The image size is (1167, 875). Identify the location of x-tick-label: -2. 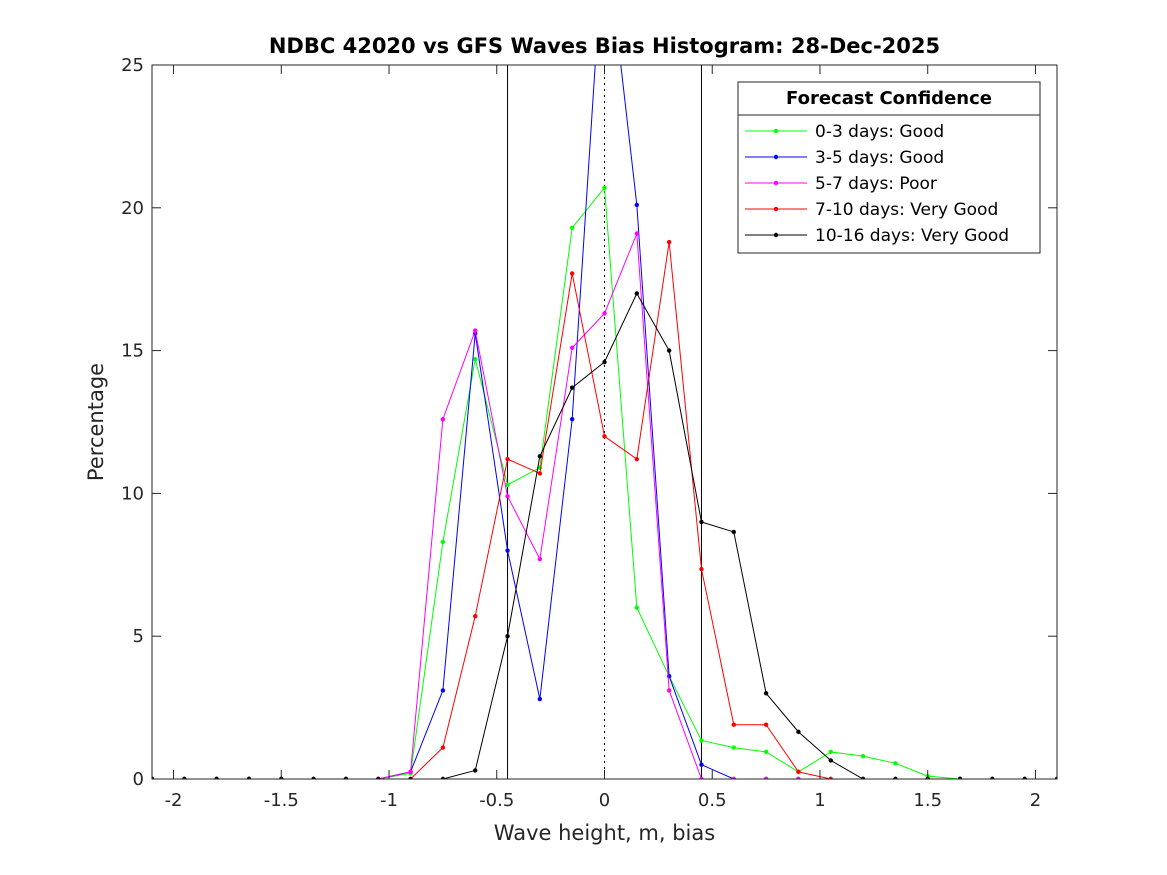
(174, 800).